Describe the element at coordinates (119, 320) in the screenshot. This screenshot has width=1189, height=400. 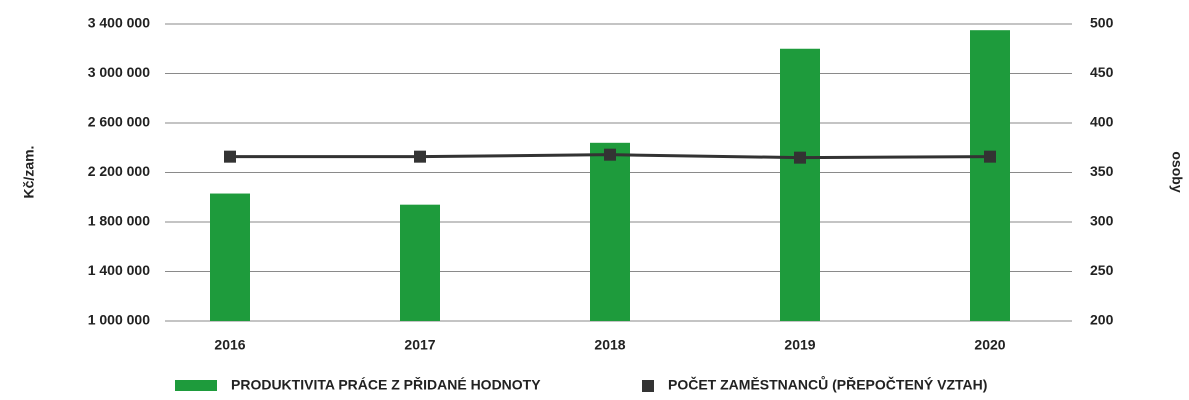
I see `y-tick-label: 1 000 000` at that location.